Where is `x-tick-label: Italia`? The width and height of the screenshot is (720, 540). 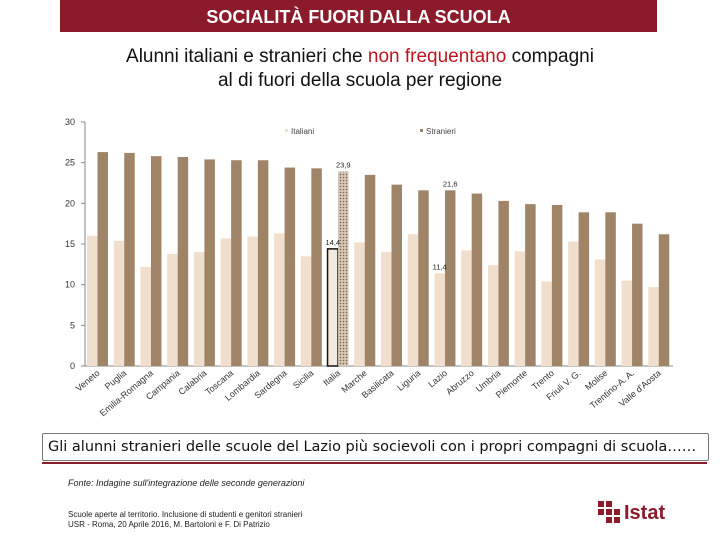 x-tick-label: Italia is located at coordinates (331, 378).